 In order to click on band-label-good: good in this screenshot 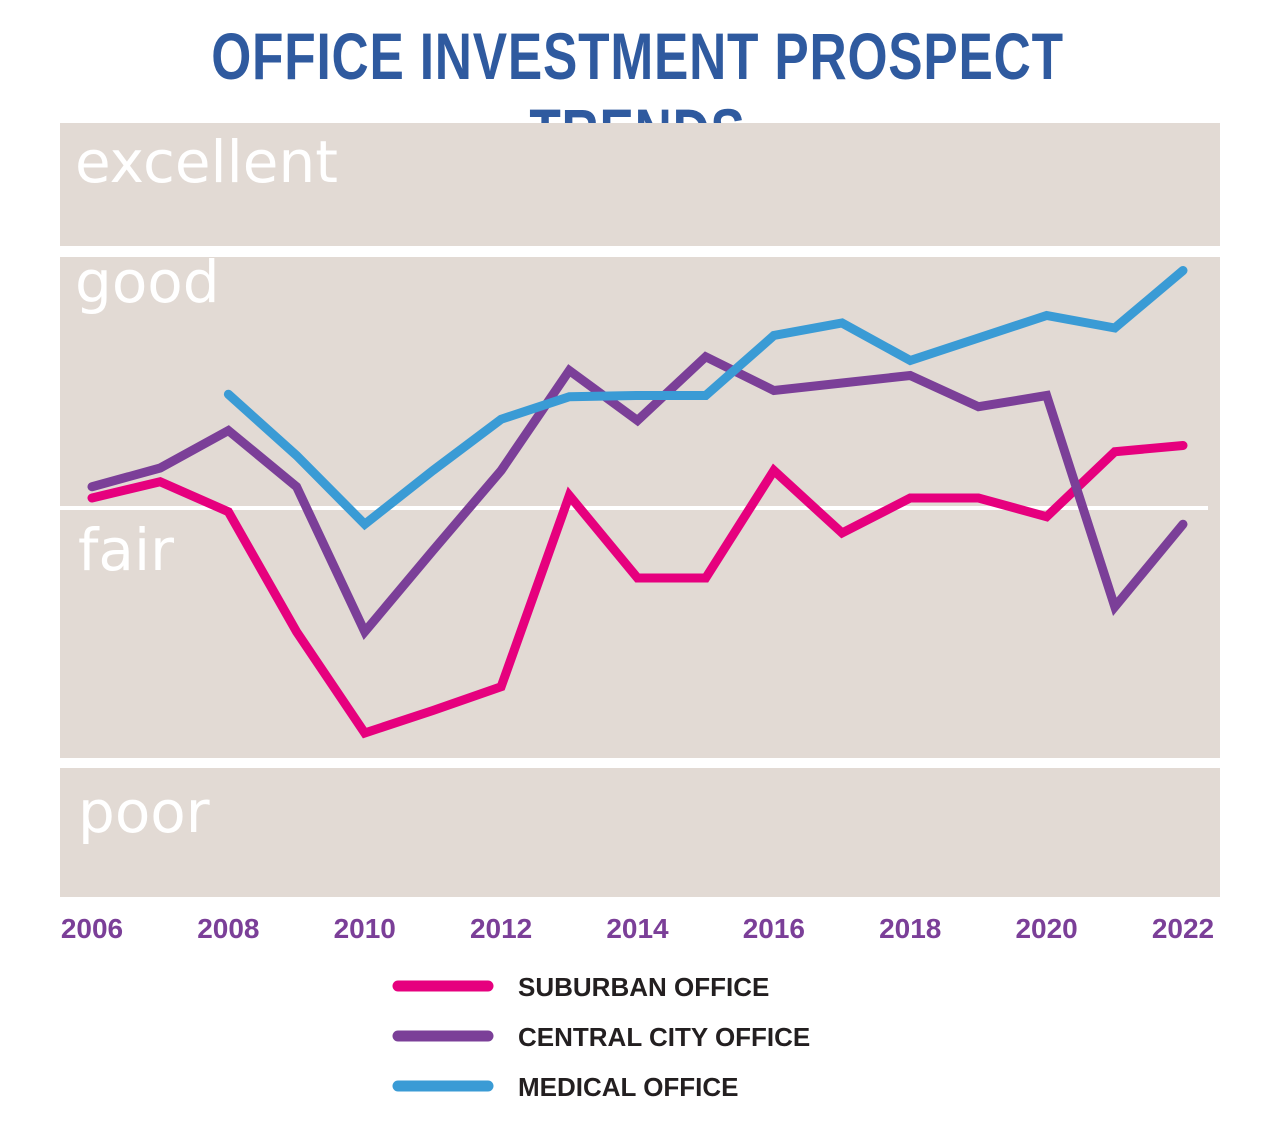, I will do `click(147, 282)`.